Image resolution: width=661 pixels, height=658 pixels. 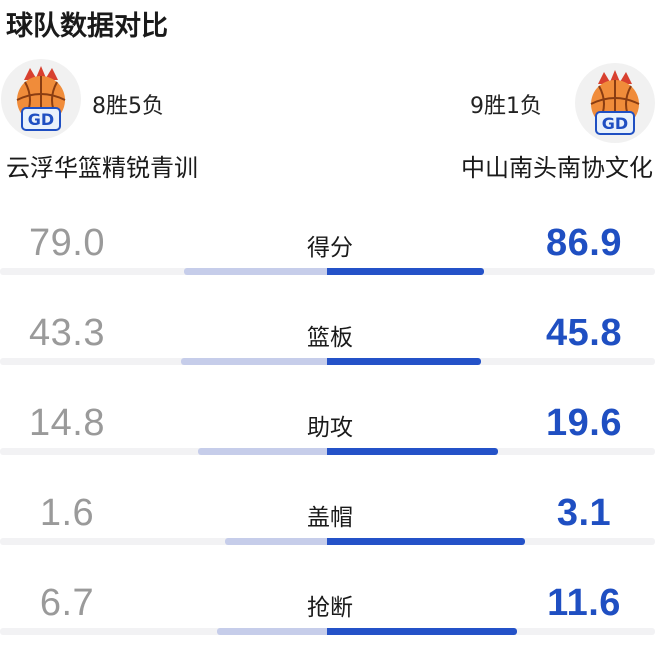 I want to click on team-right-name: 中山南头南协文化, so click(x=557, y=168).